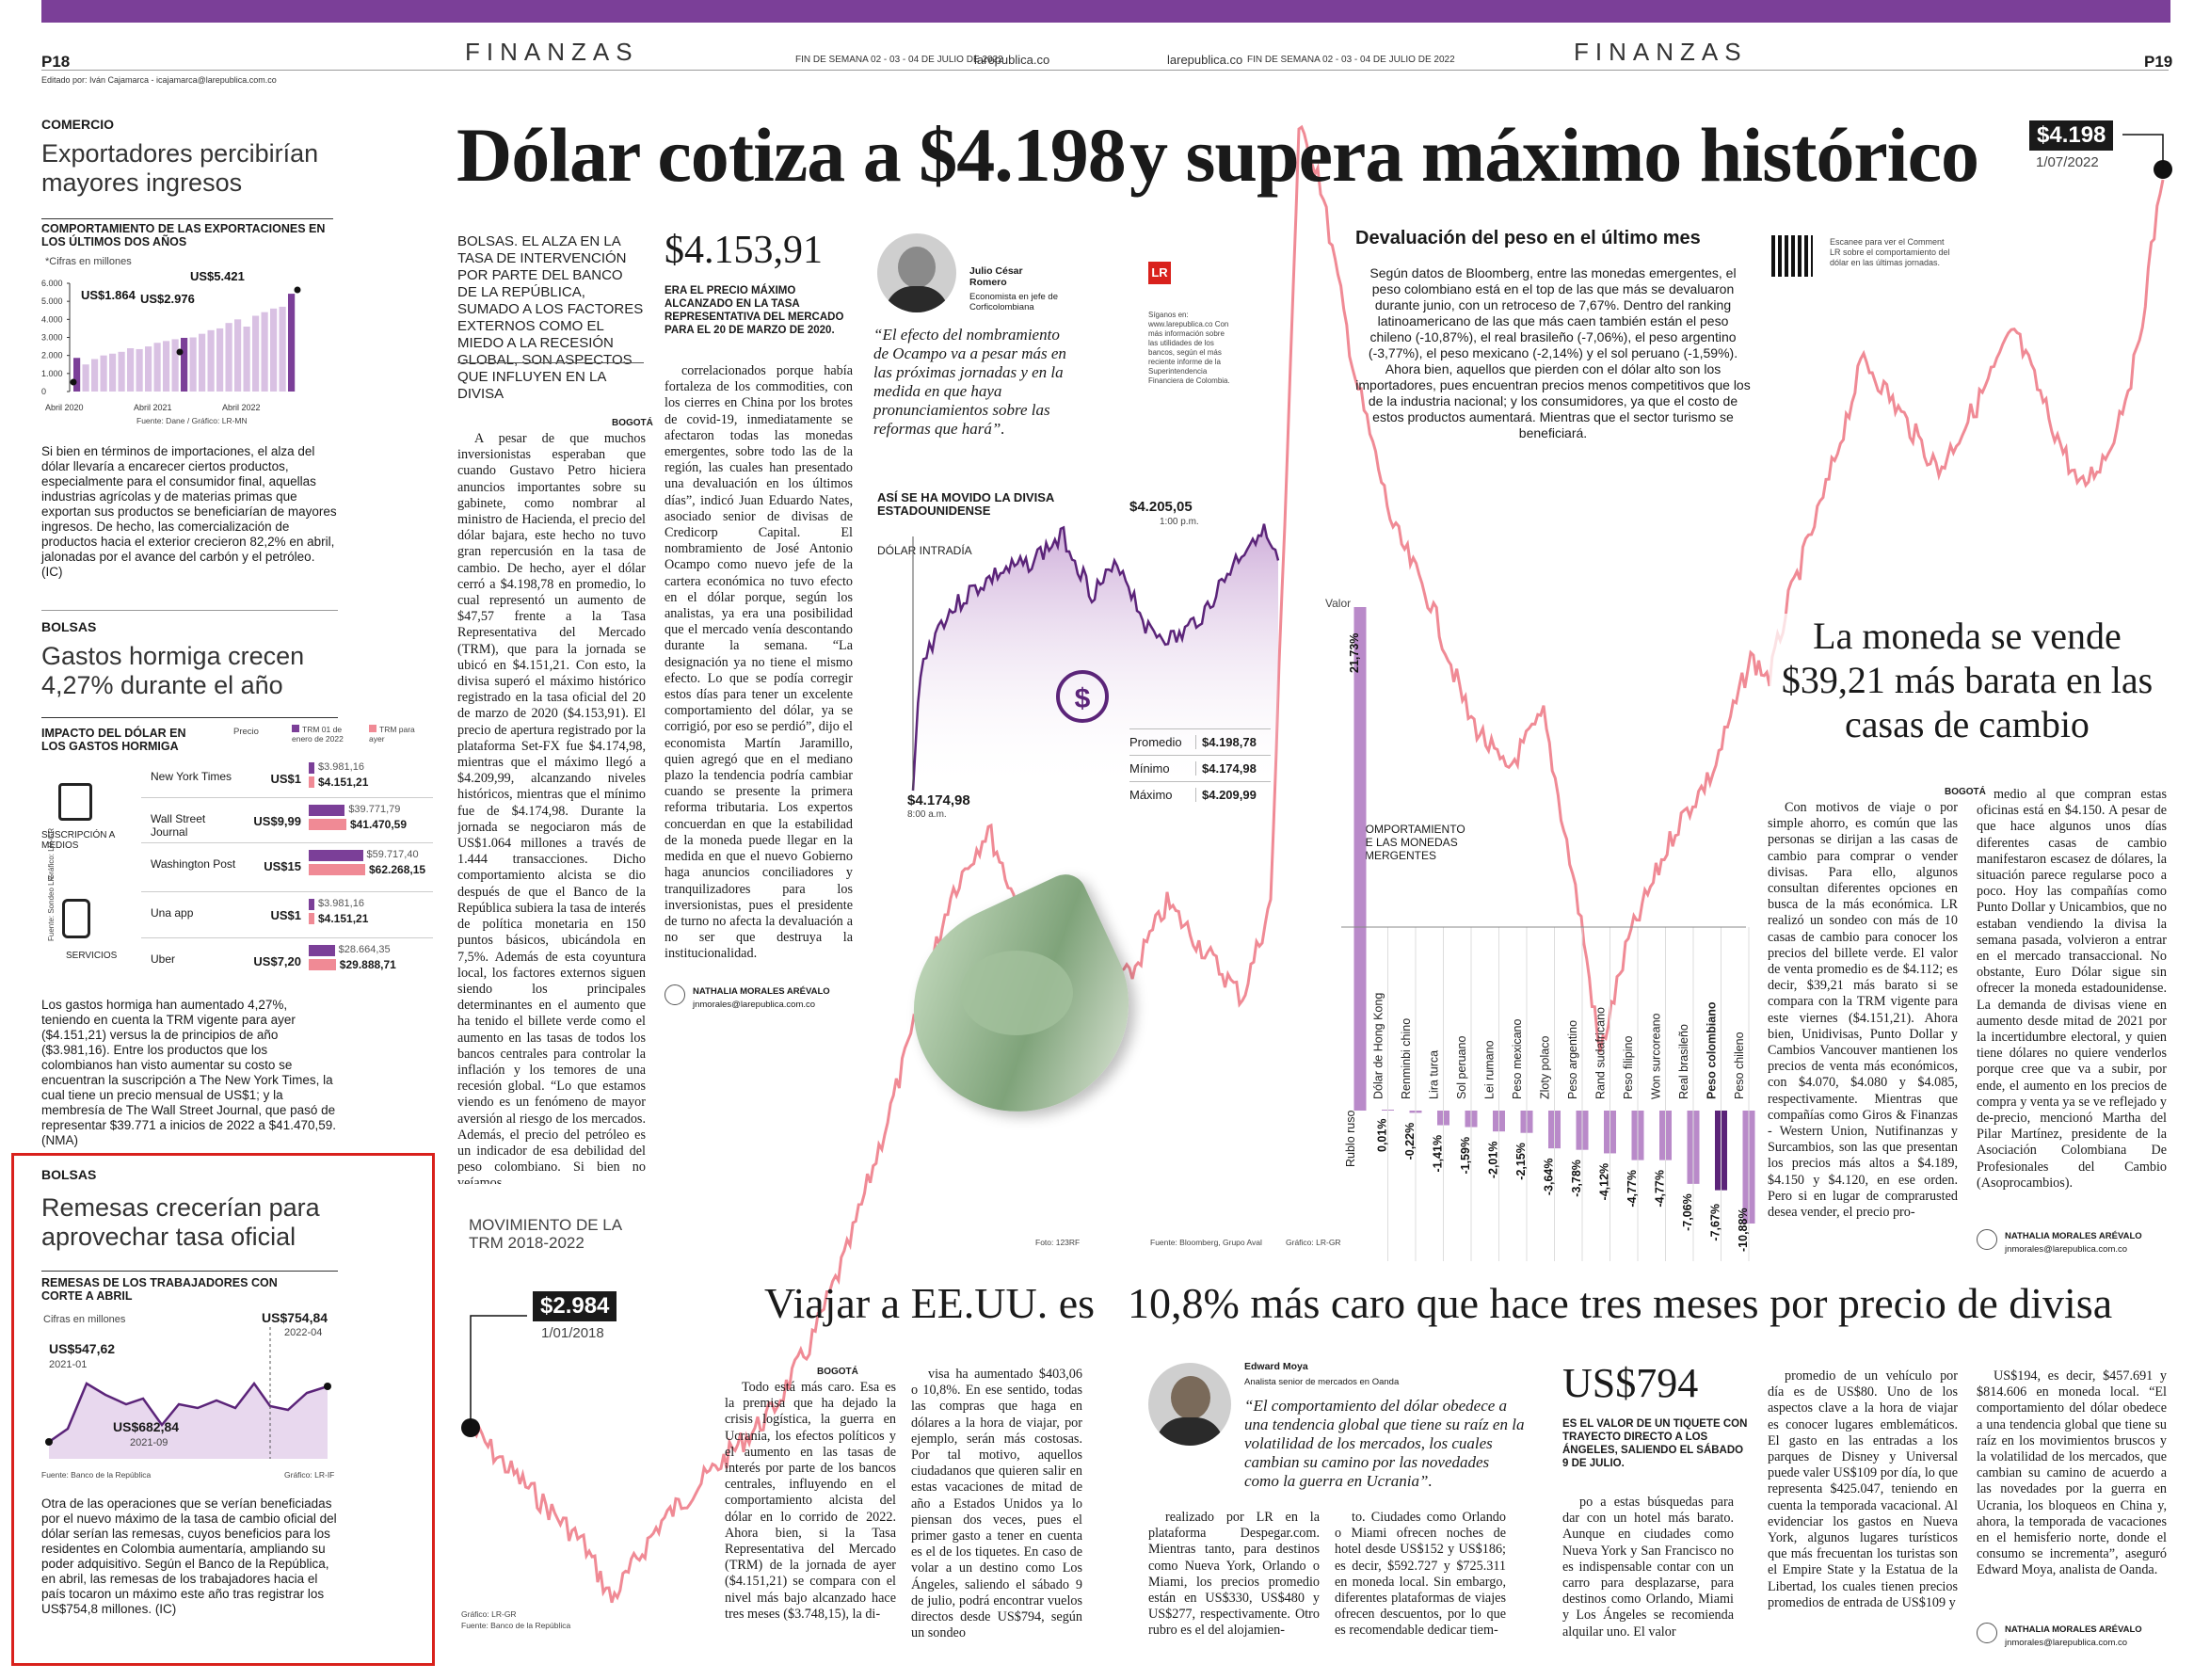  Describe the element at coordinates (1021, 1031) in the screenshot. I see `dollar-bill-image` at that location.